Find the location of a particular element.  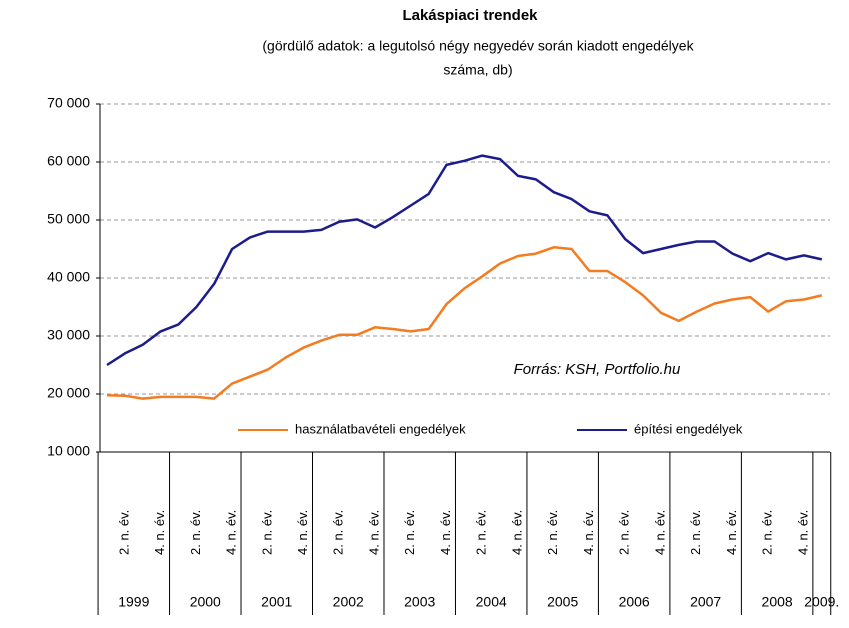

year-label: 2001 is located at coordinates (276, 602).